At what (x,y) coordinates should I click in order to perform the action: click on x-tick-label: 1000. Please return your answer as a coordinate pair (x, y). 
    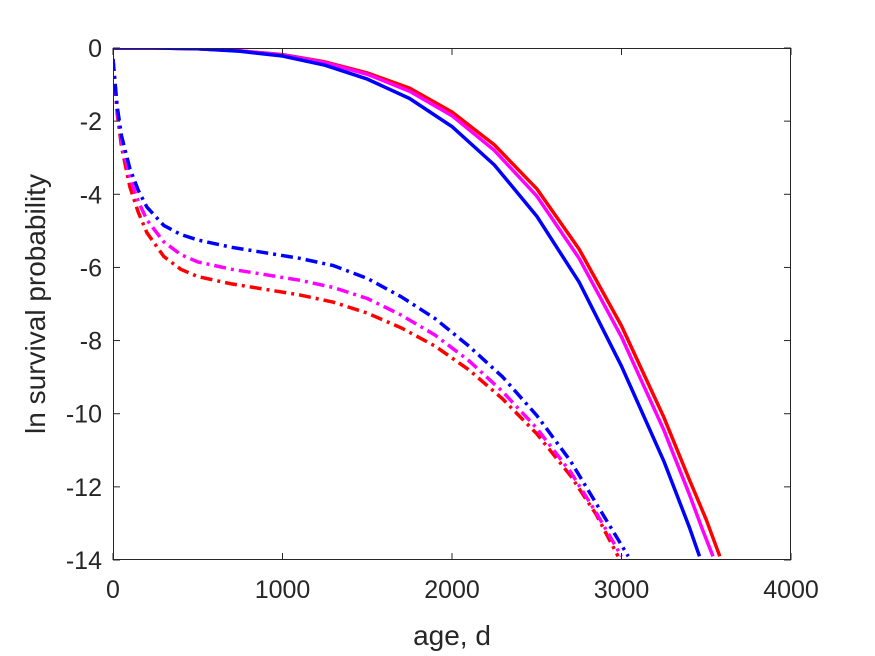
    Looking at the image, I should click on (283, 590).